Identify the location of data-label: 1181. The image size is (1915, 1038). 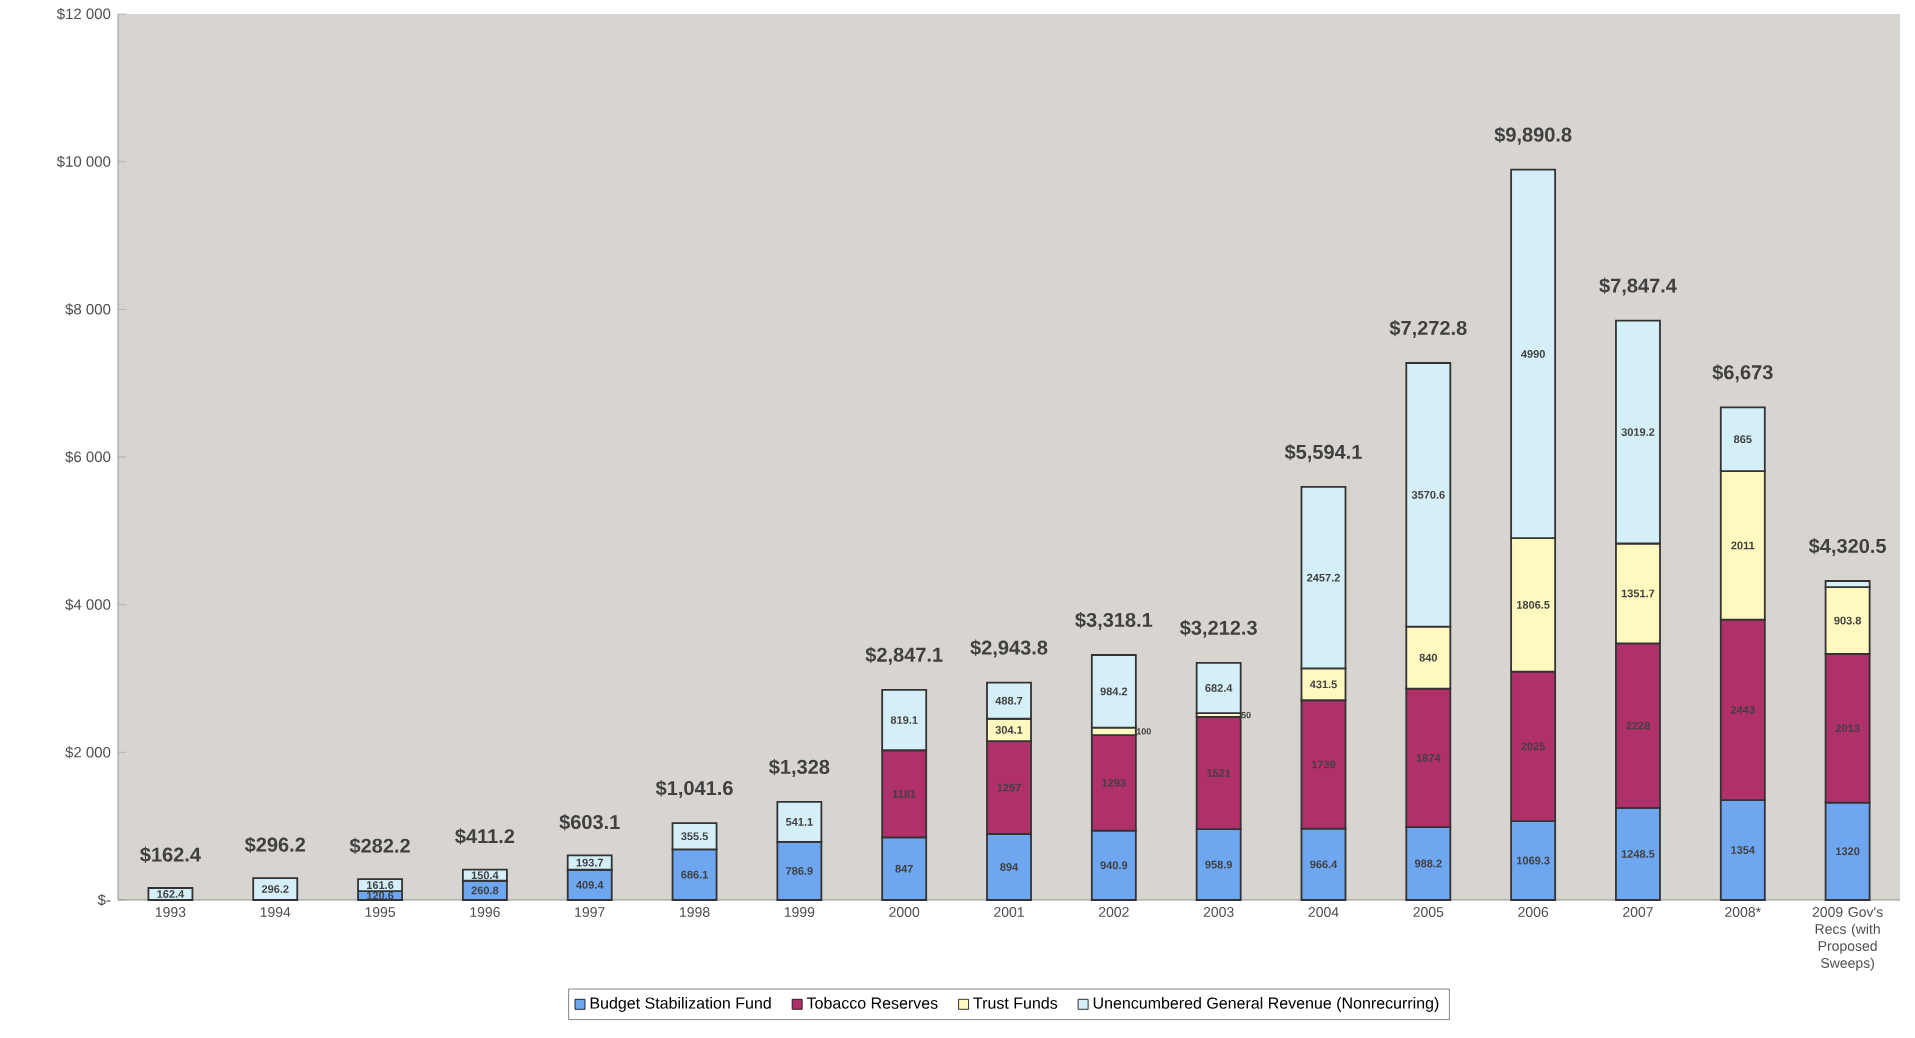
(904, 793).